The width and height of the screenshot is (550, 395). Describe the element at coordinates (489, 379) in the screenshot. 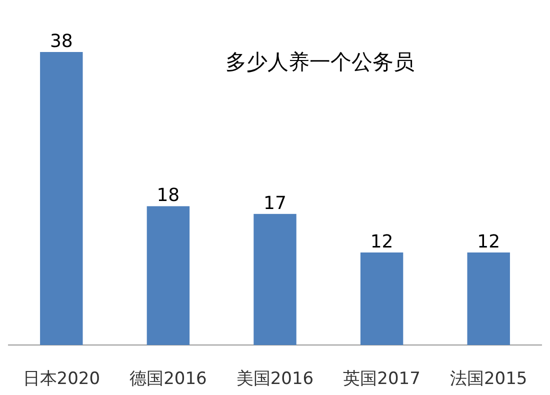

I see `x-tick-label: 法国2015` at that location.